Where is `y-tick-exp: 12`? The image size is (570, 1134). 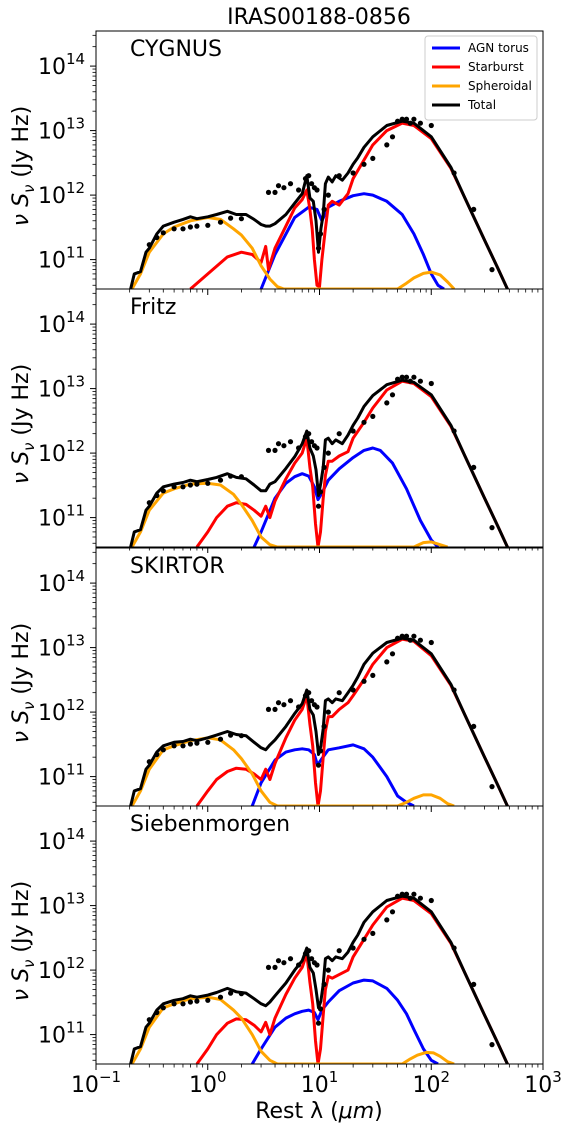
y-tick-exp: 12 is located at coordinates (75, 963).